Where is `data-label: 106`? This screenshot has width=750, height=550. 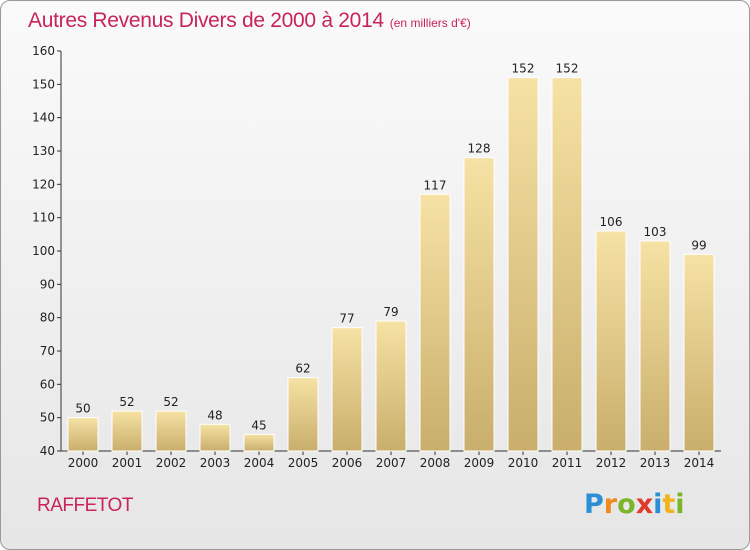
data-label: 106 is located at coordinates (611, 222).